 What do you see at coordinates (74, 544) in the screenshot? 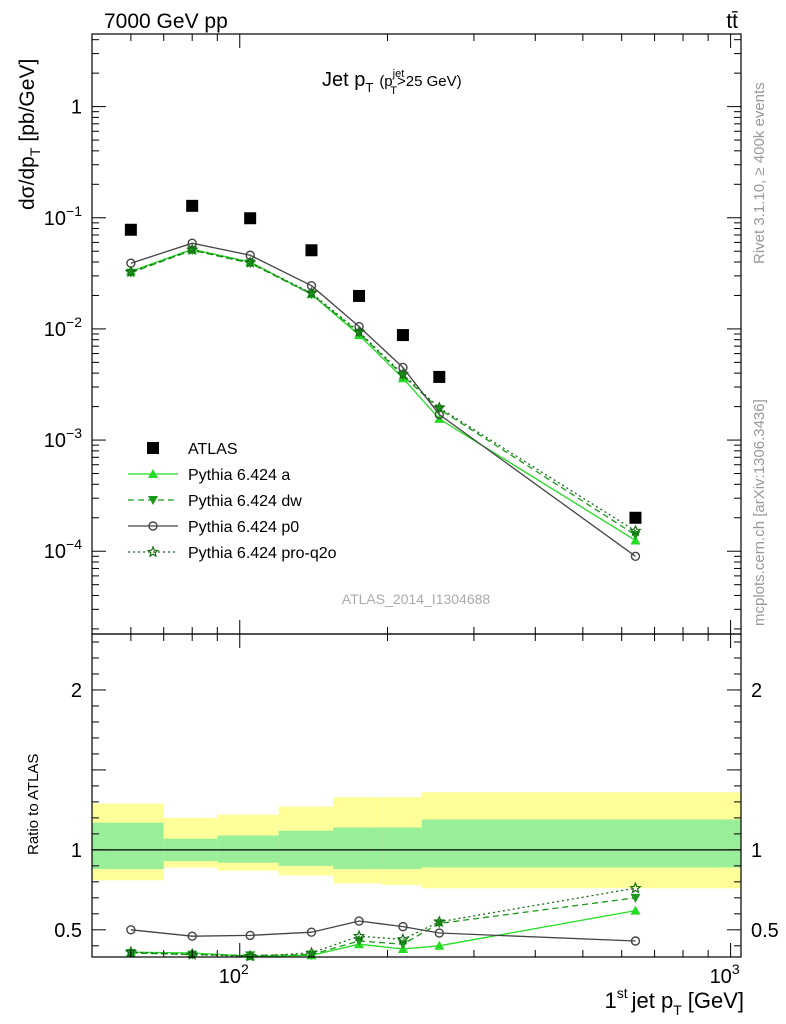
I see `y-tick-exponent: −4` at bounding box center [74, 544].